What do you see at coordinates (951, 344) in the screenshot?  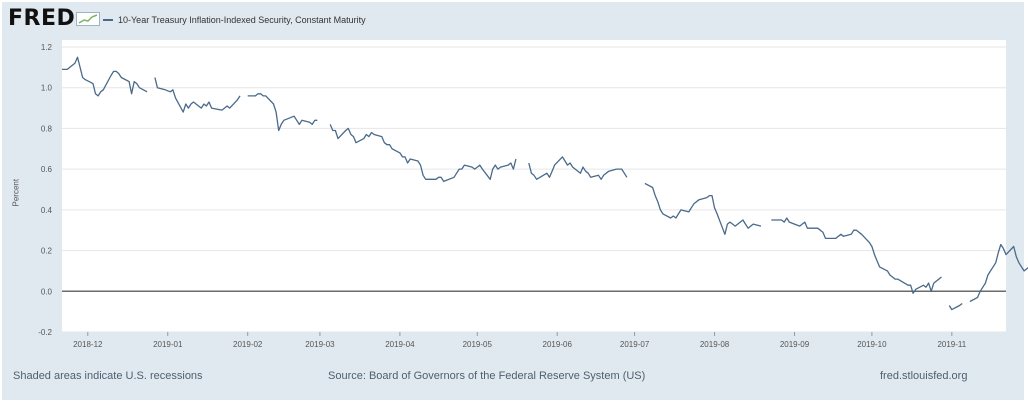 I see `x-tick-label: 2019-11` at bounding box center [951, 344].